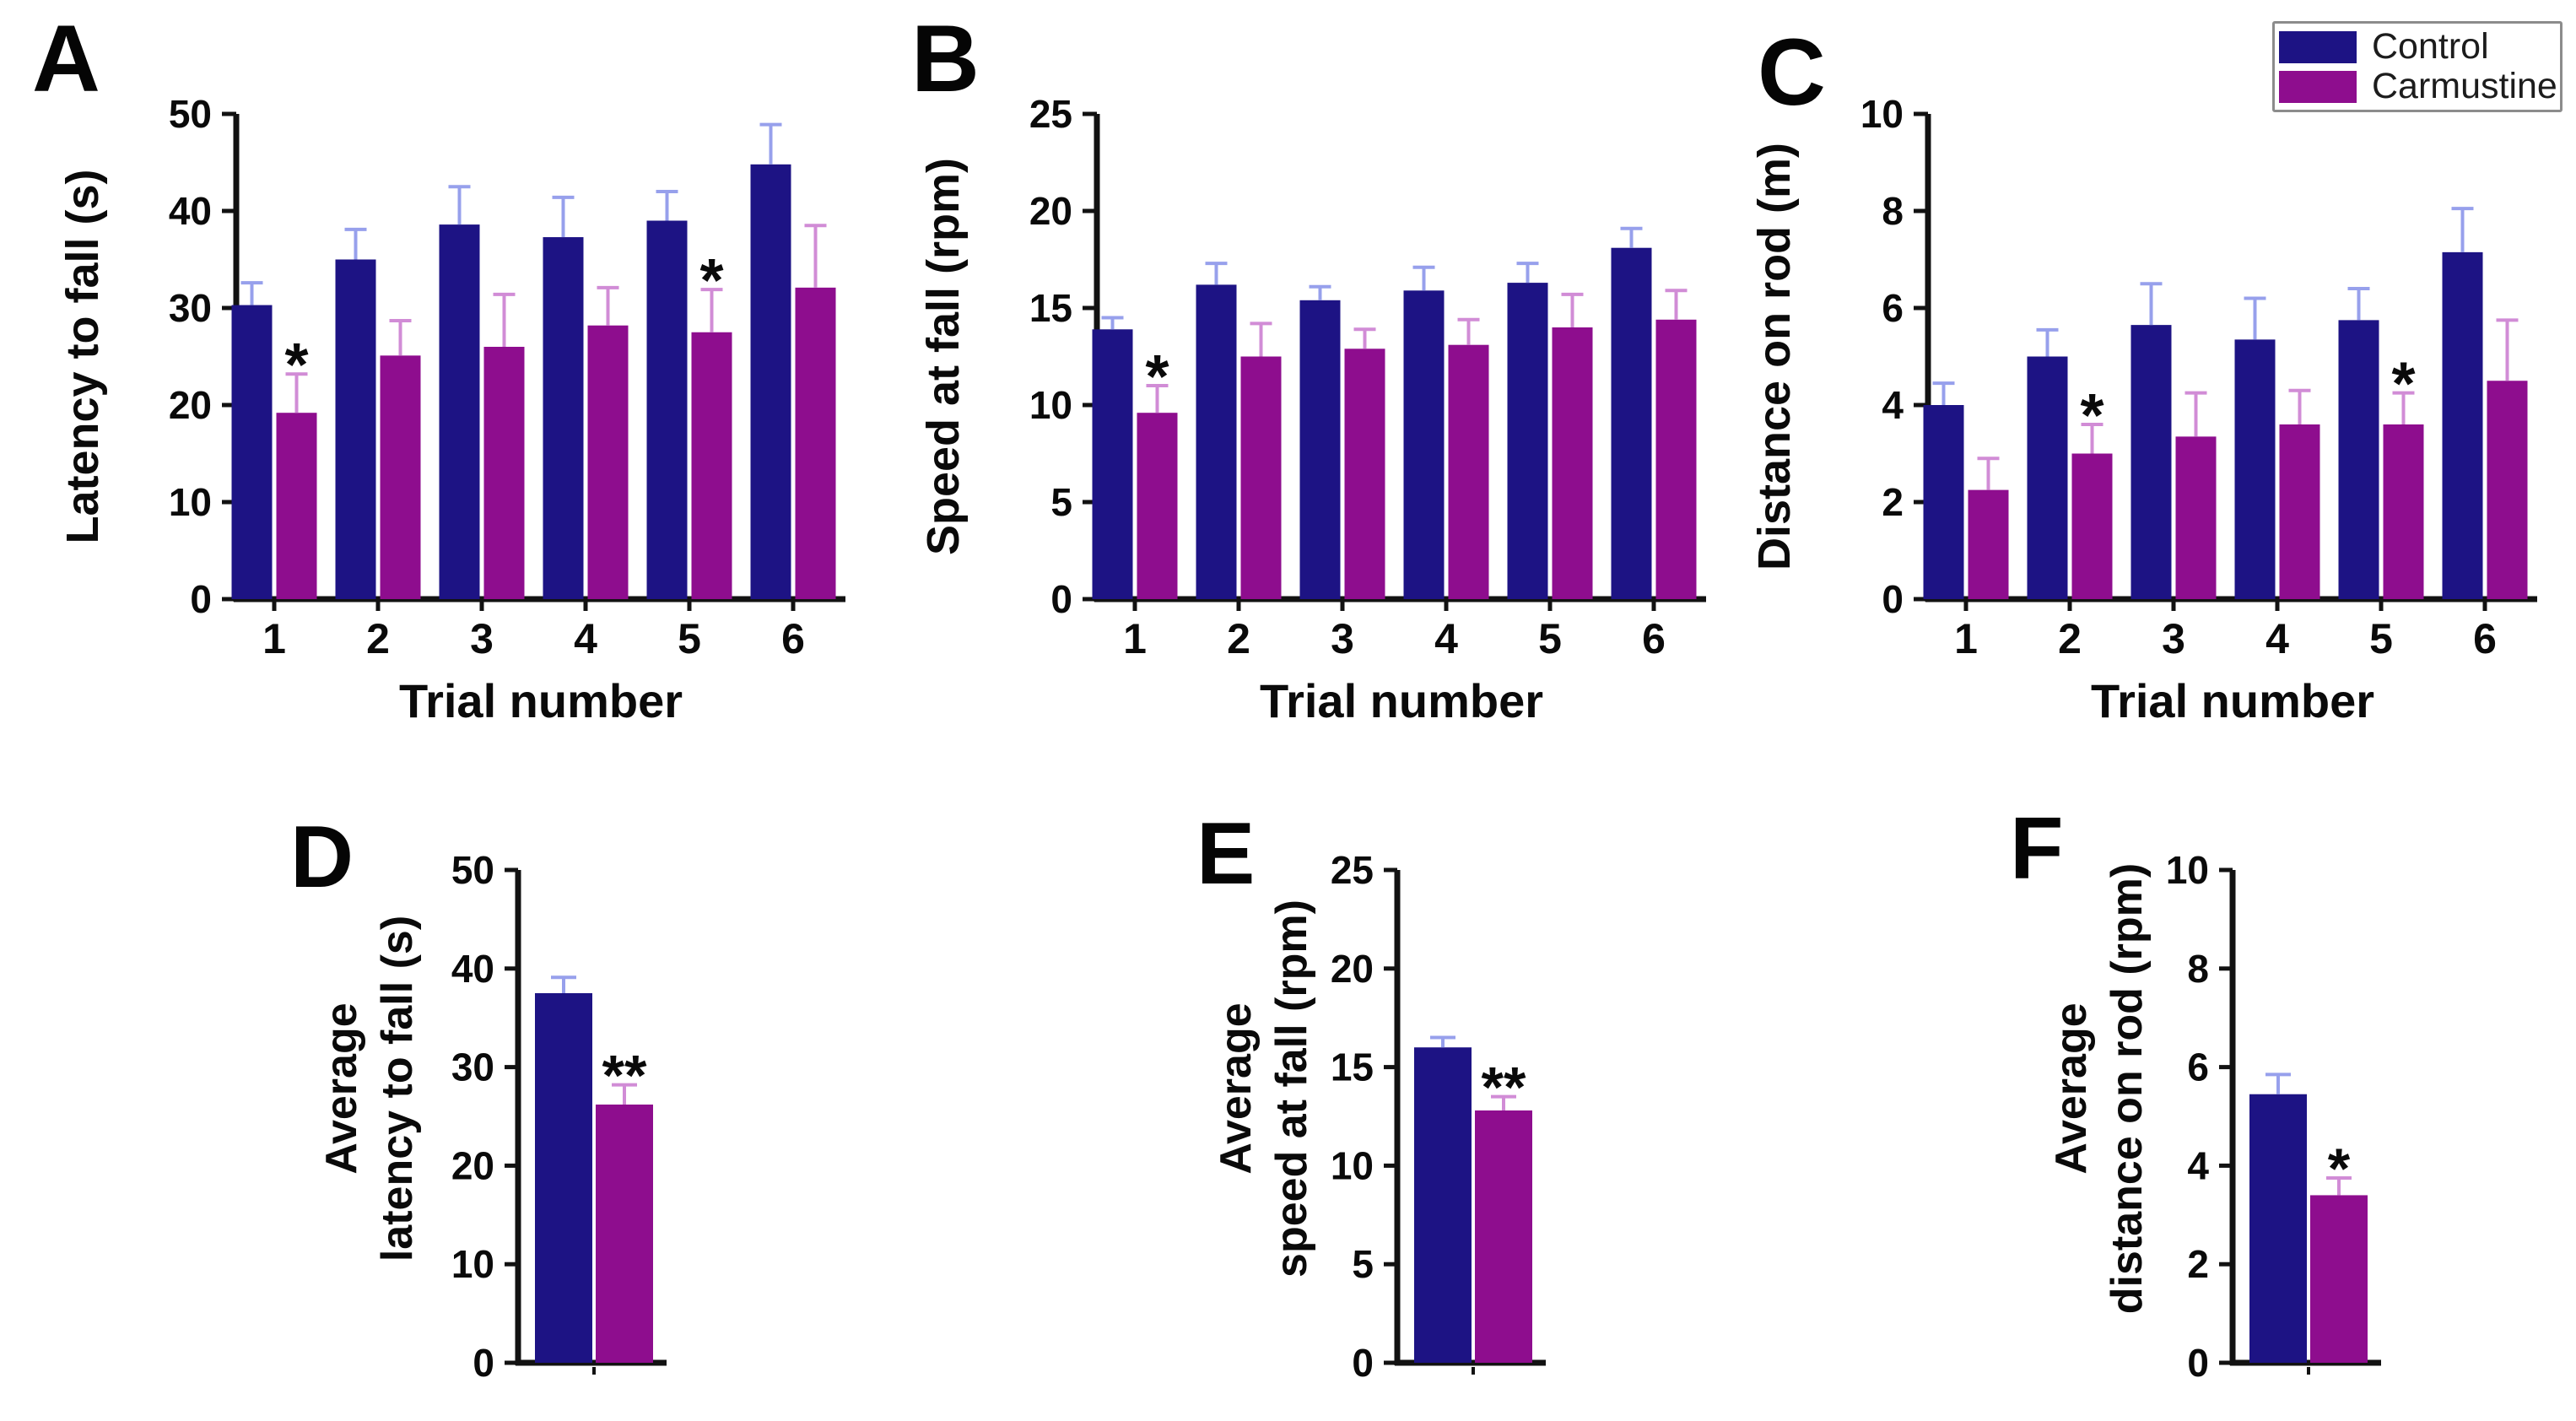 Image resolution: width=2576 pixels, height=1421 pixels. Describe the element at coordinates (2430, 46) in the screenshot. I see `legend-label-control: Control` at that location.